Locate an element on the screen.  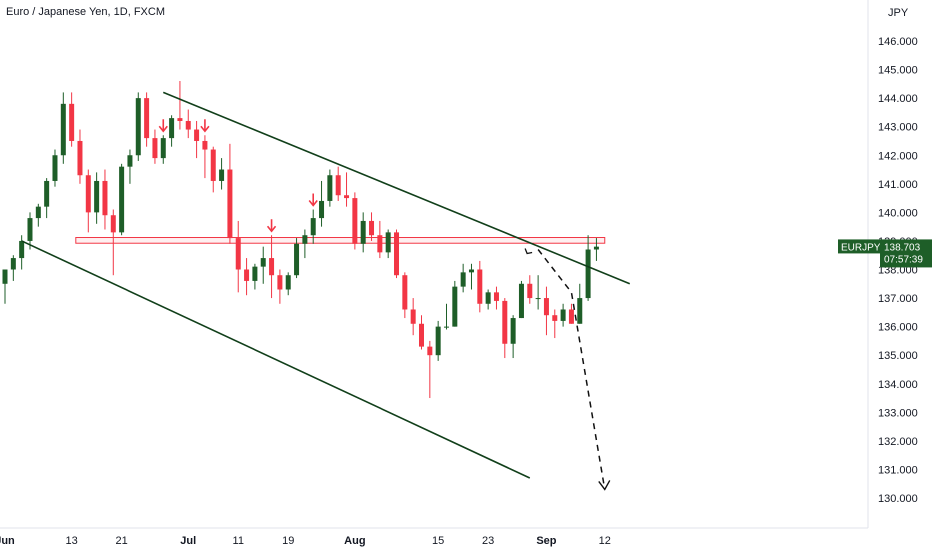
y-tick-label: 132.000 is located at coordinates (898, 442).